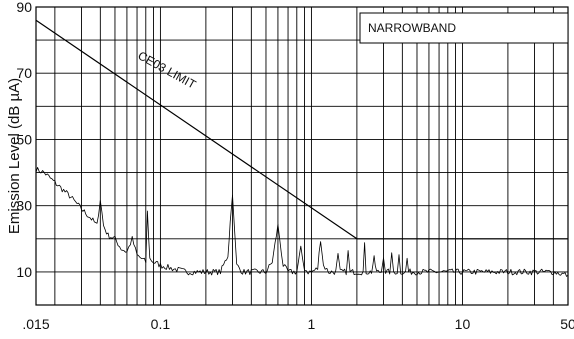  What do you see at coordinates (161, 324) in the screenshot?
I see `x-tick-label: 0.1` at bounding box center [161, 324].